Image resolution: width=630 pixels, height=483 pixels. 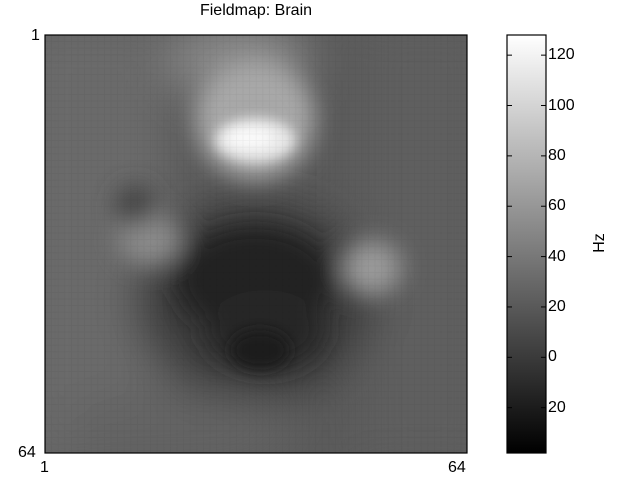 I want to click on colorbar-tick-label: 40, so click(x=557, y=256).